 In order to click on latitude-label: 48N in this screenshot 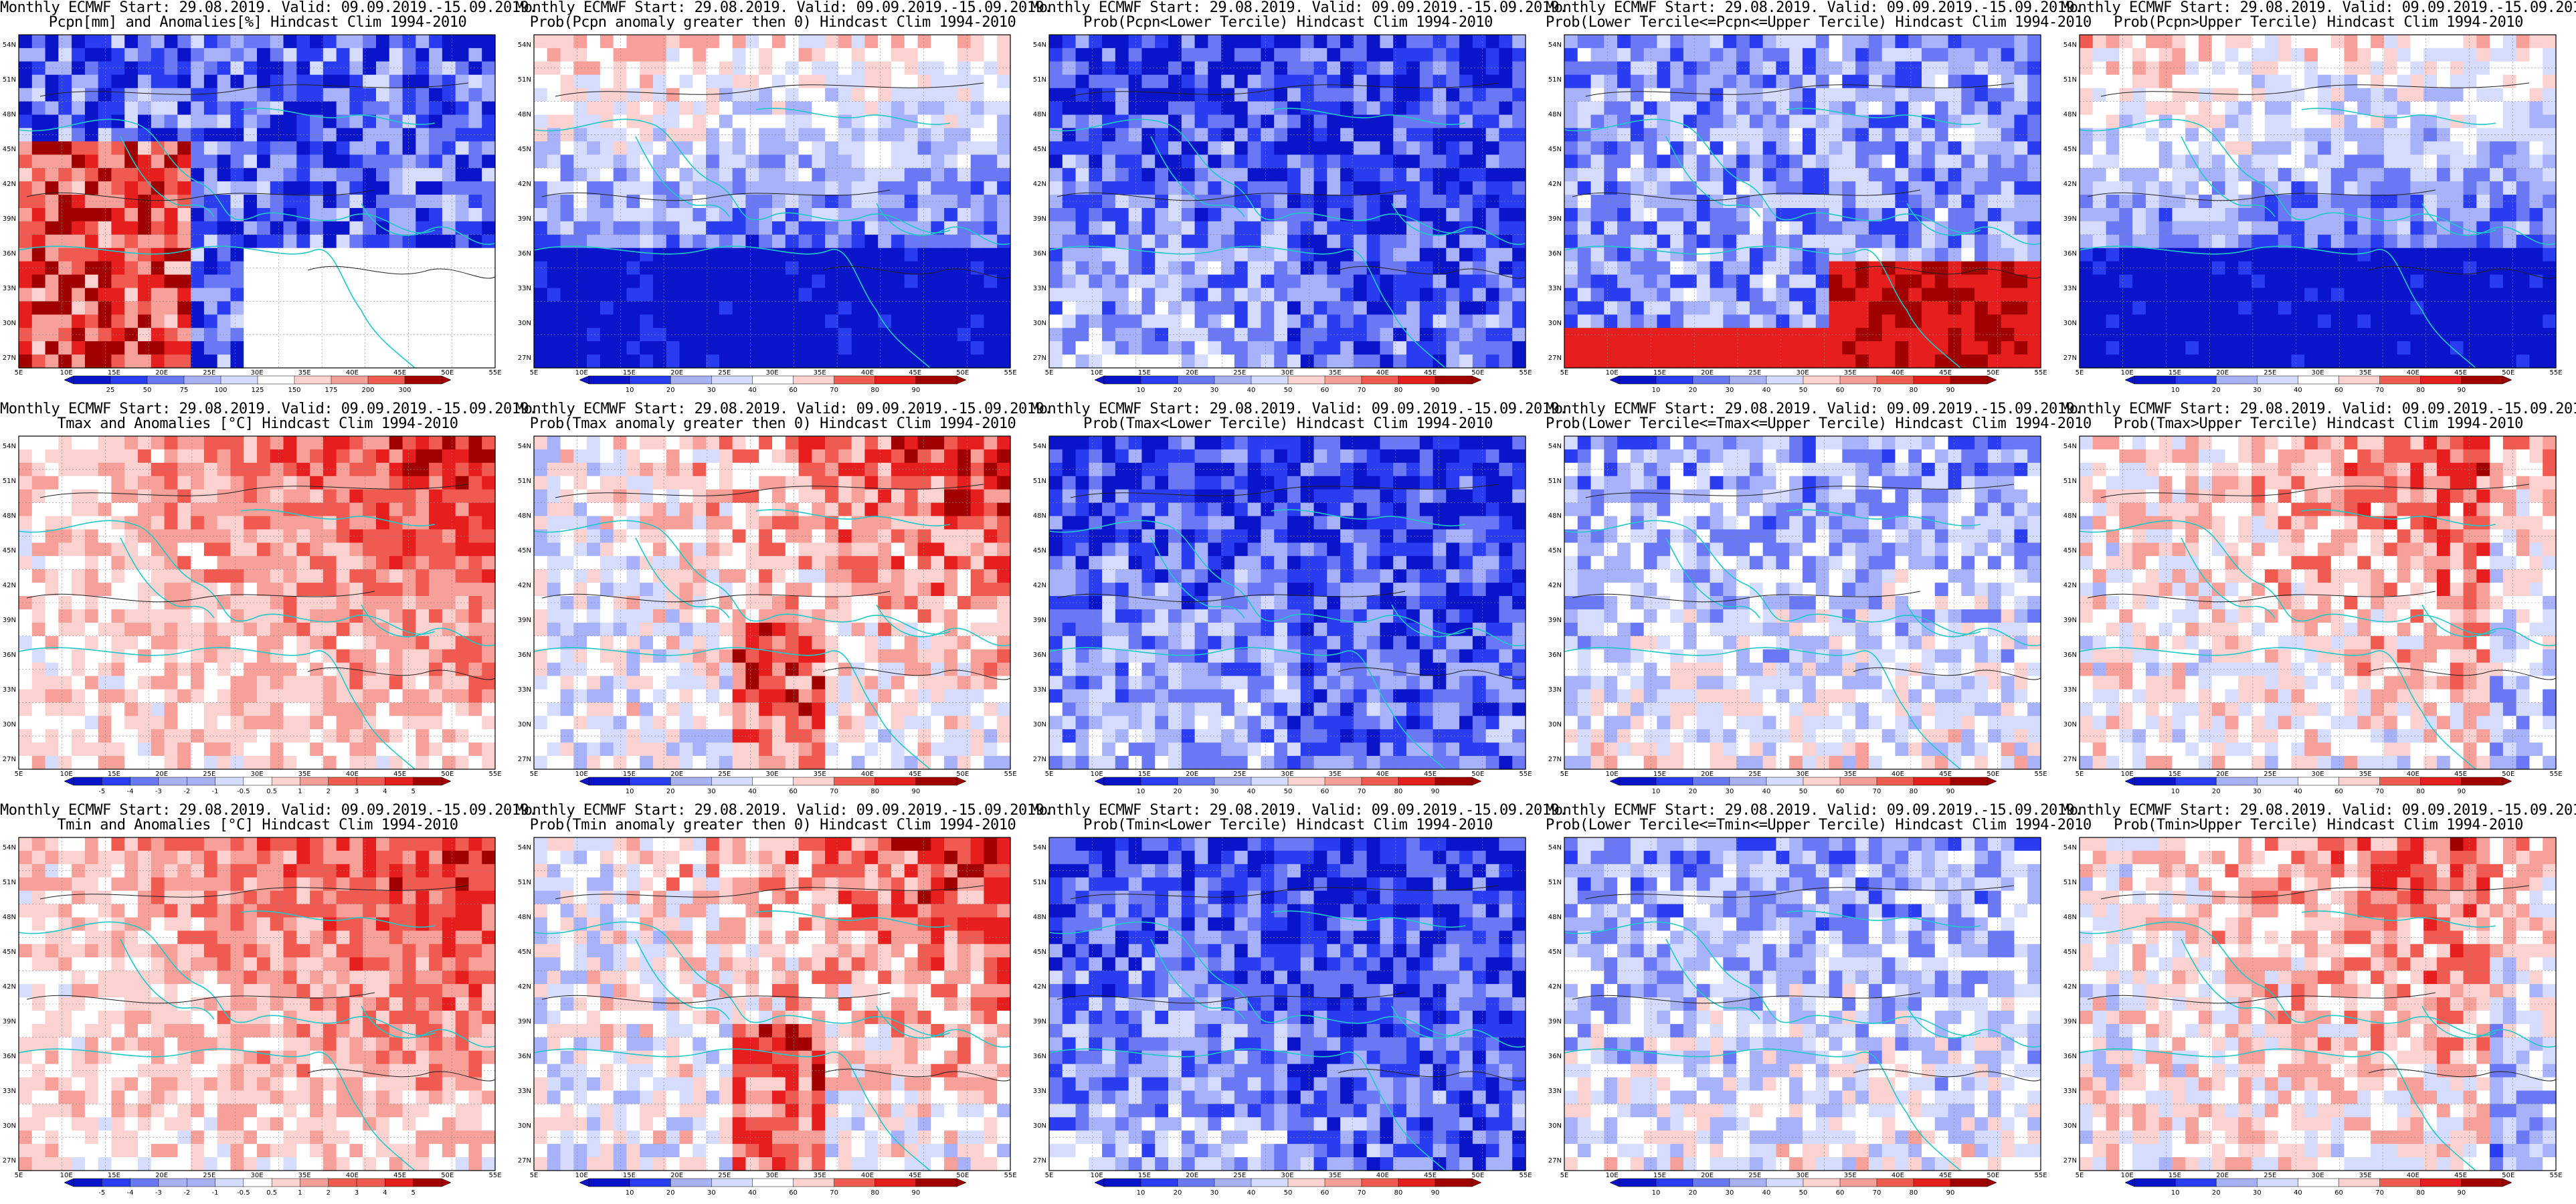, I will do `click(9, 114)`.